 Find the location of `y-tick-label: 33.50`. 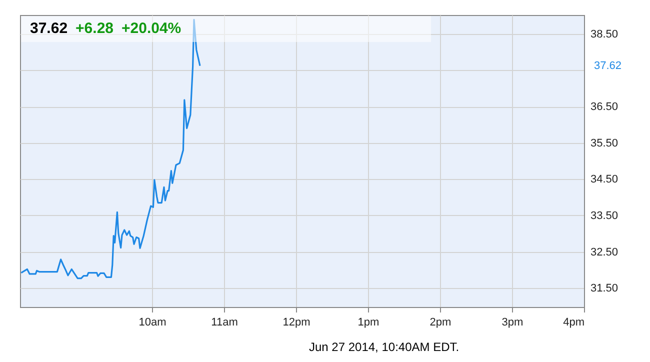

y-tick-label: 33.50 is located at coordinates (604, 216).